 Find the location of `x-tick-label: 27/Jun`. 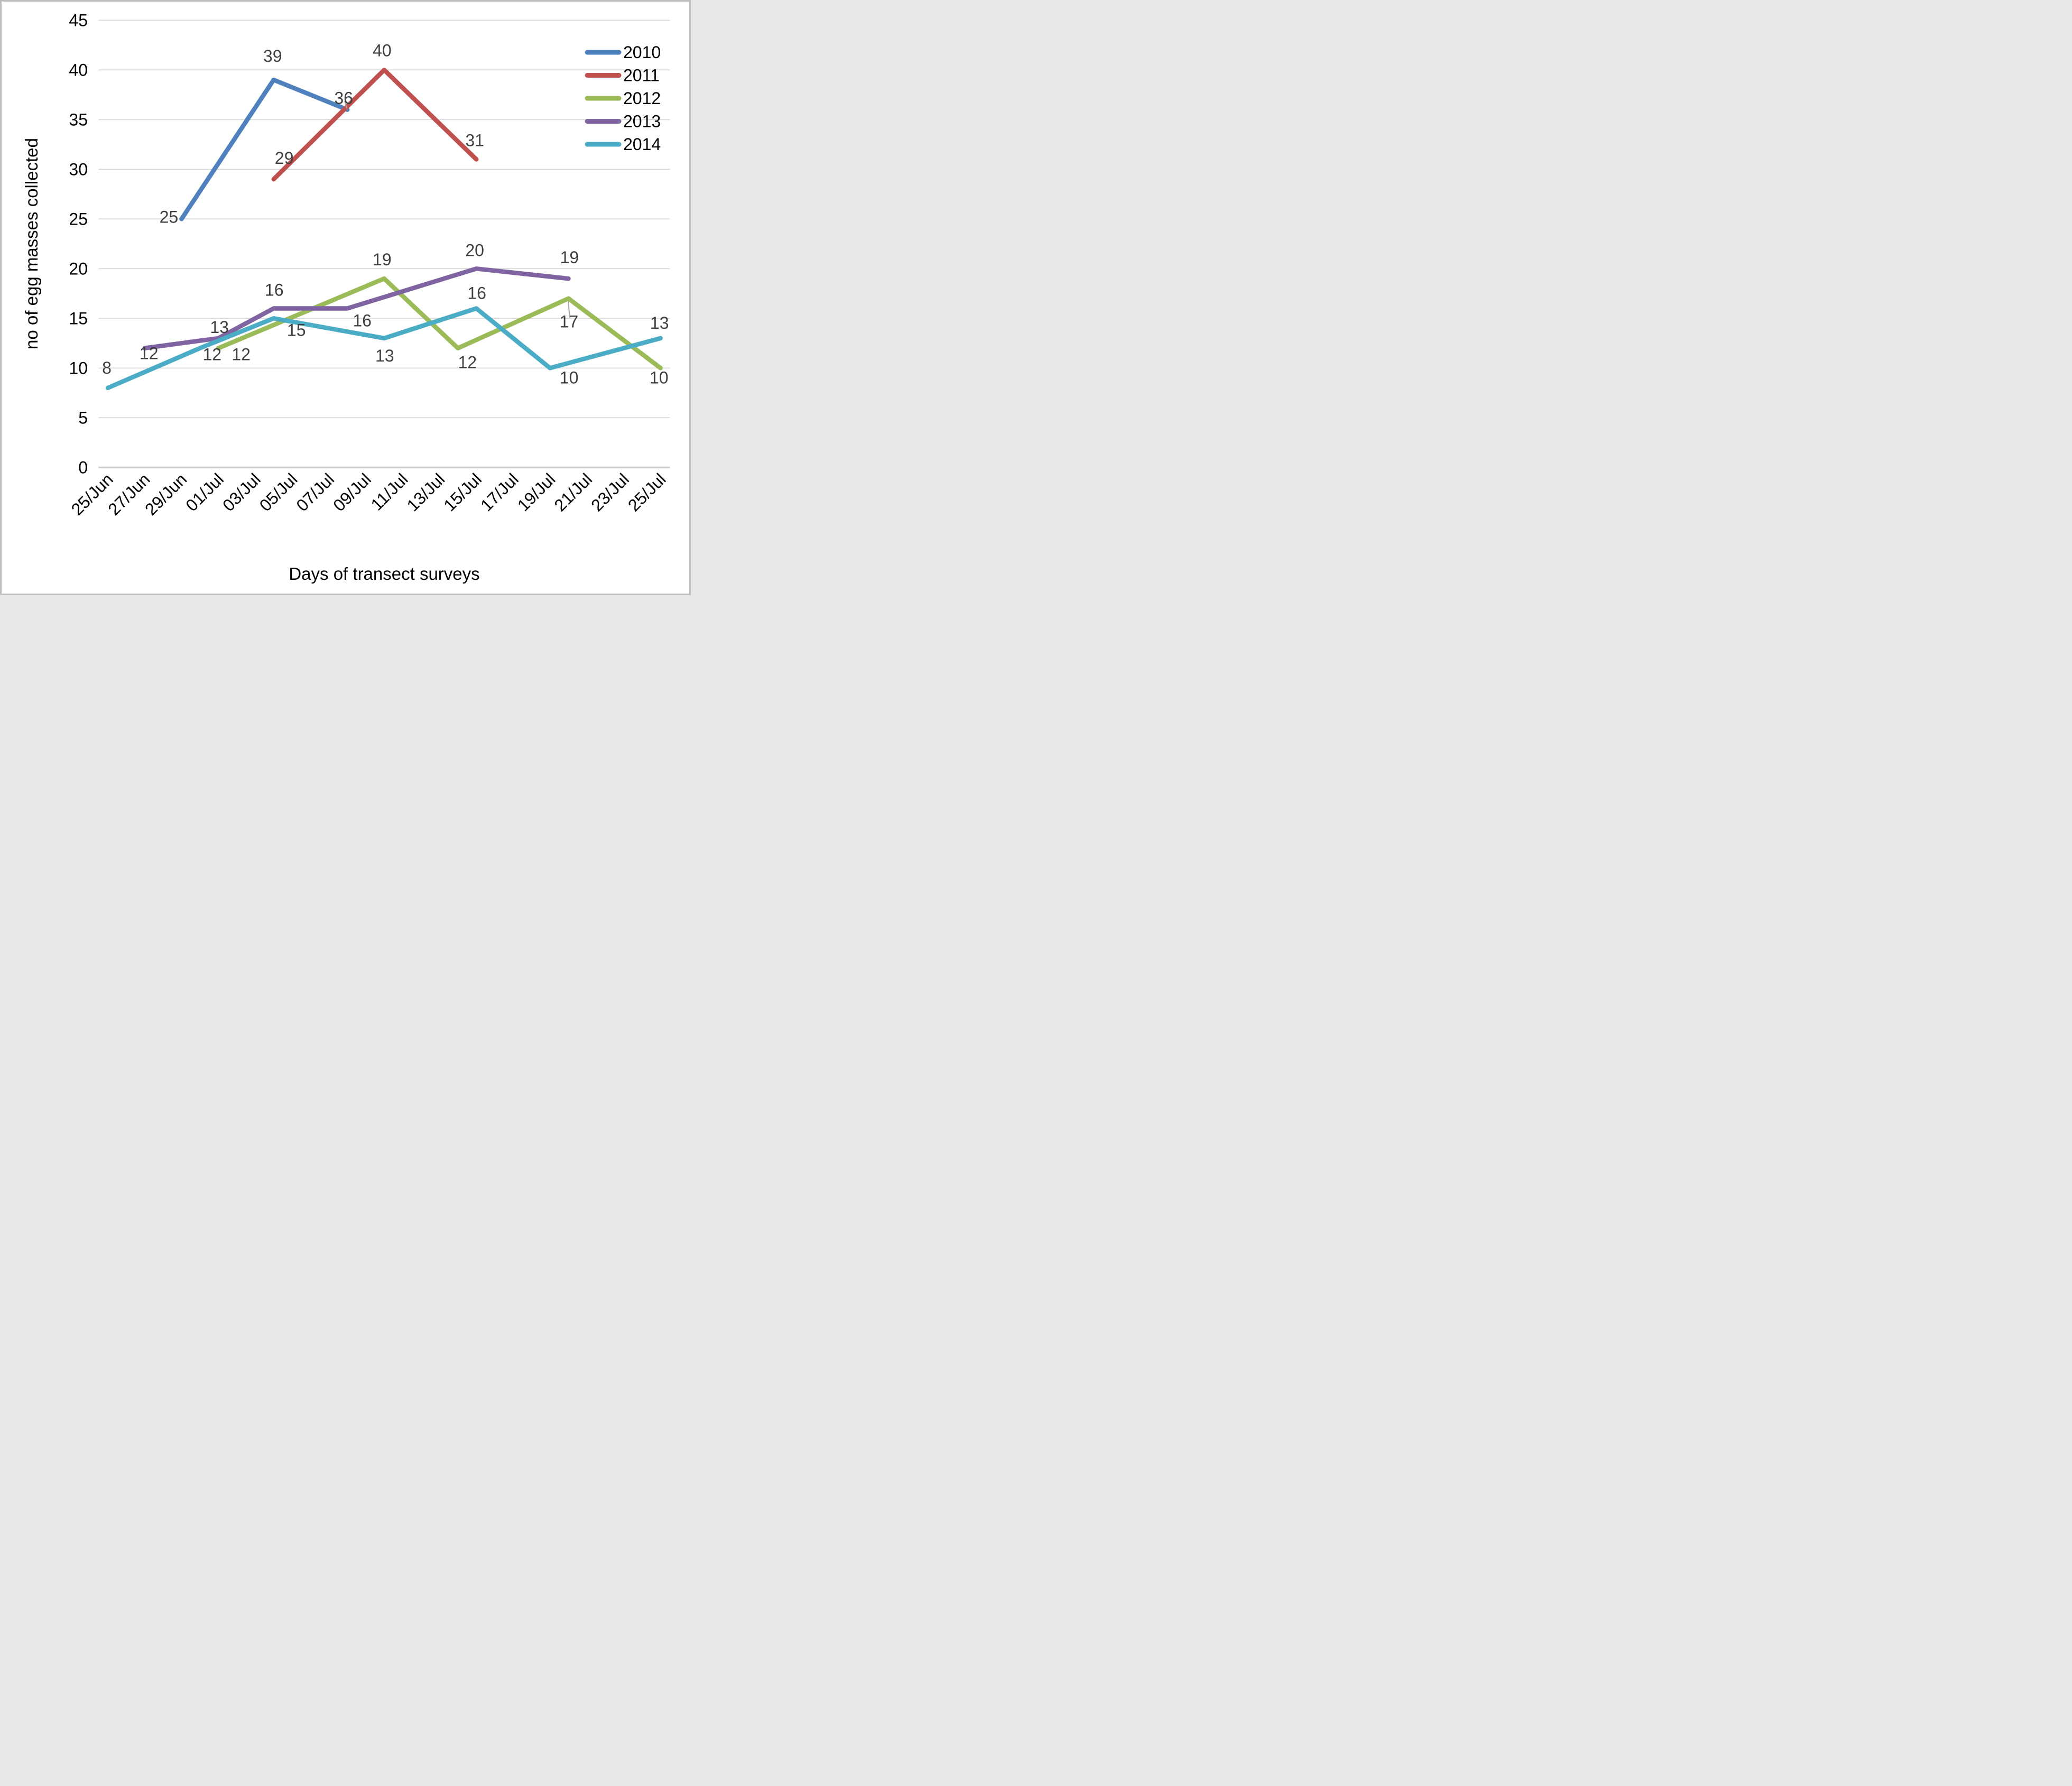

x-tick-label: 27/Jun is located at coordinates (128, 494).